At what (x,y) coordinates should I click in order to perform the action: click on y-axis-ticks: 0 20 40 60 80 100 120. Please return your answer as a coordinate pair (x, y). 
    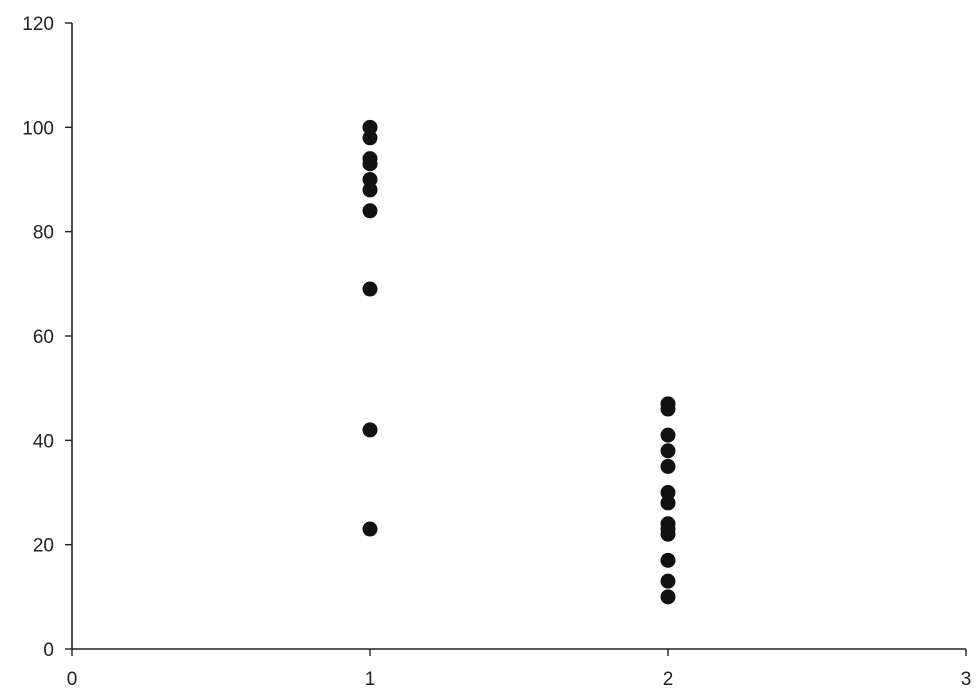
    Looking at the image, I should click on (47, 337).